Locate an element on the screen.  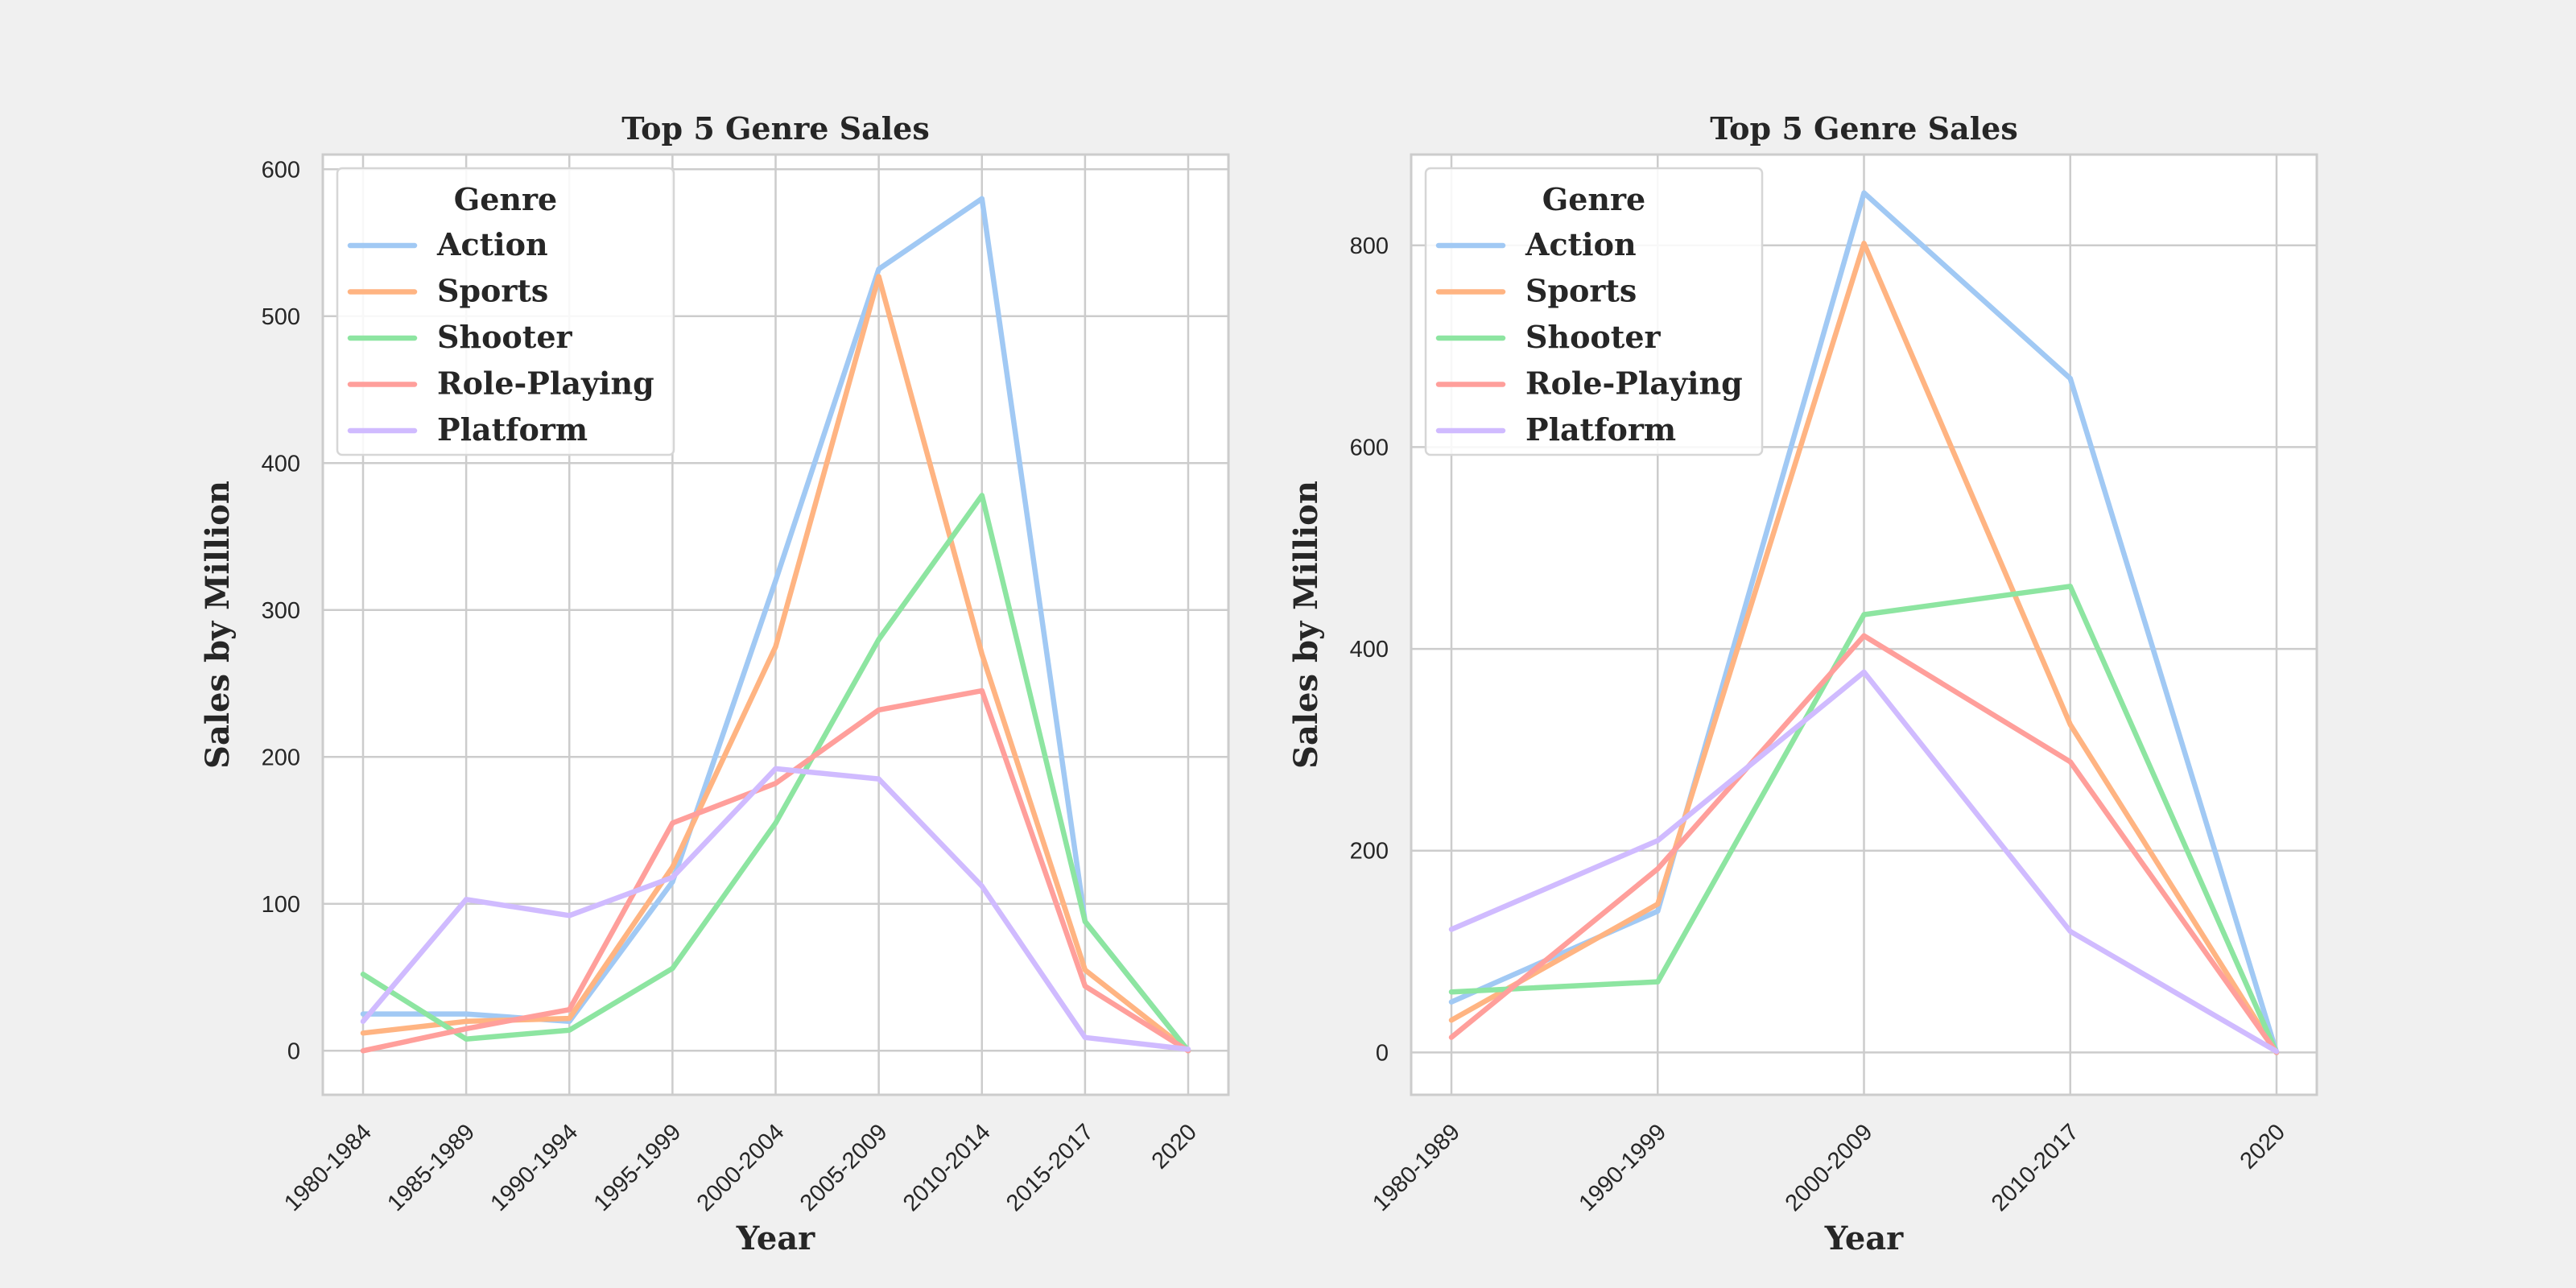
y-tick-label: 300 is located at coordinates (281, 611).